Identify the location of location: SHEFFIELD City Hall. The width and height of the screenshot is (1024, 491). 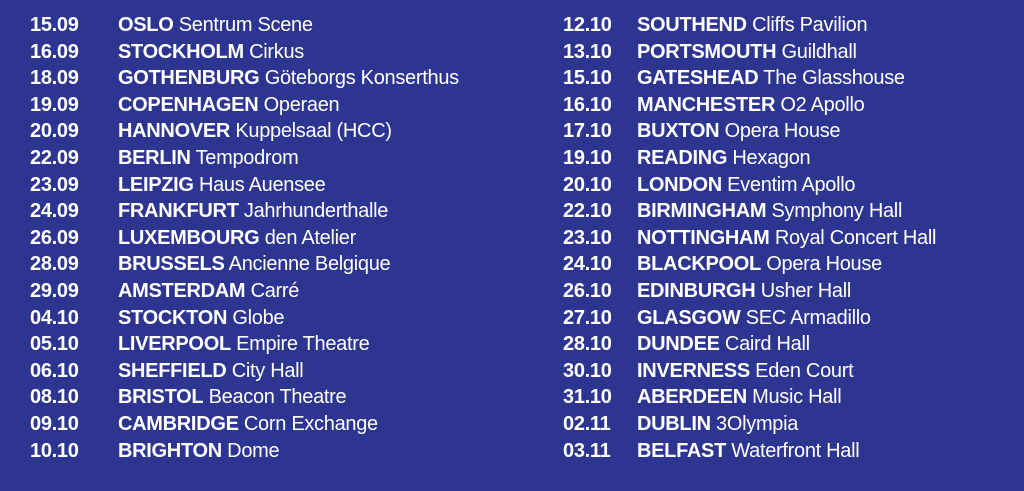
(211, 371).